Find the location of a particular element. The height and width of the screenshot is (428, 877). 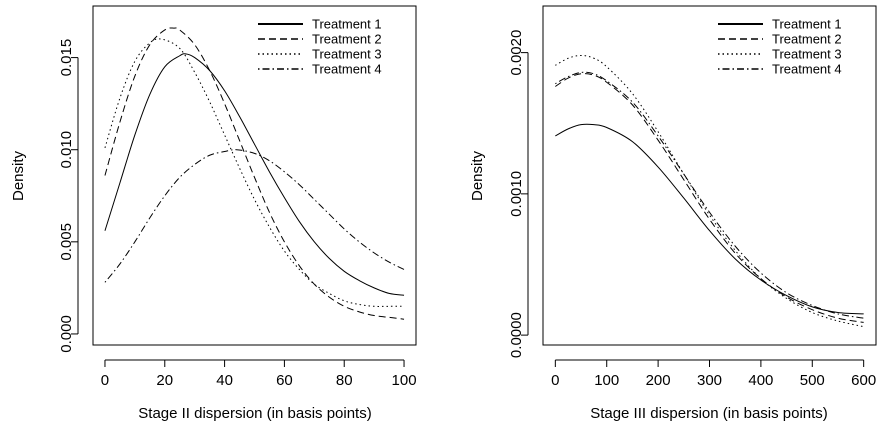

x-tick-label: 400 is located at coordinates (760, 380).